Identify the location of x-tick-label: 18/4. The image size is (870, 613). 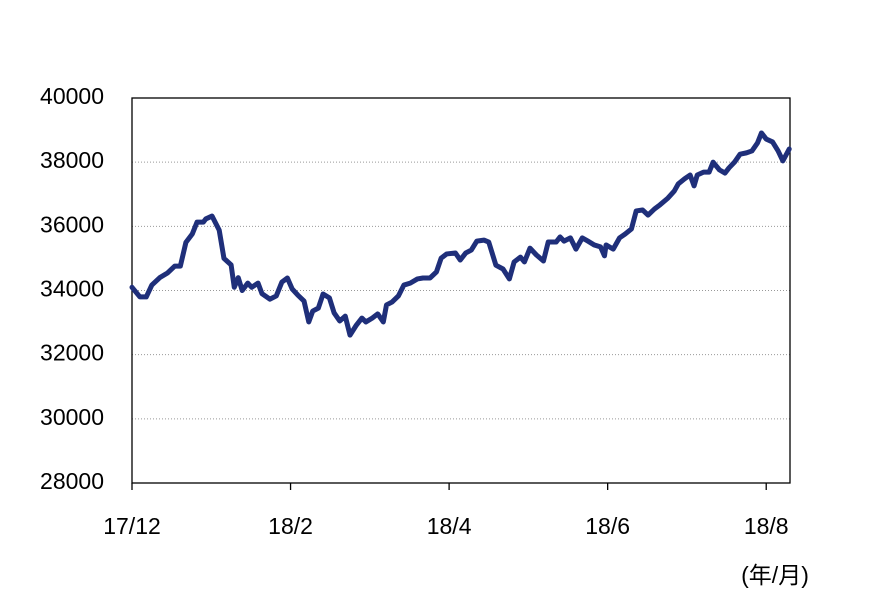
(449, 526).